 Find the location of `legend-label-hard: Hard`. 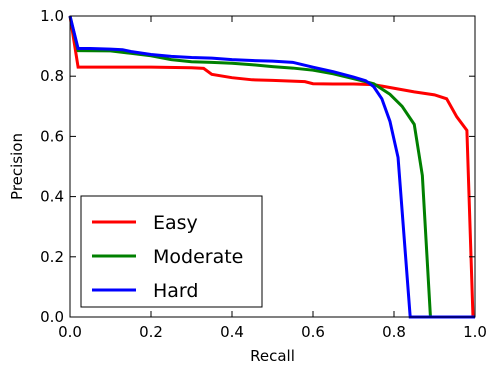

legend-label-hard: Hard is located at coordinates (175, 291).